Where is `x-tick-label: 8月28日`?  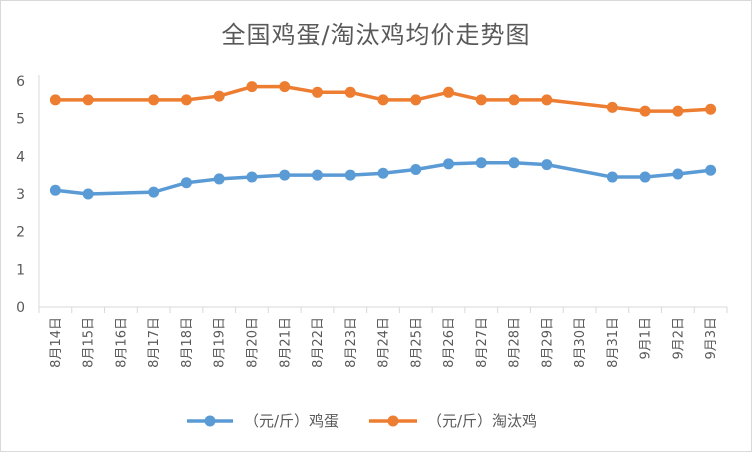
x-tick-label: 8月28日 is located at coordinates (515, 342).